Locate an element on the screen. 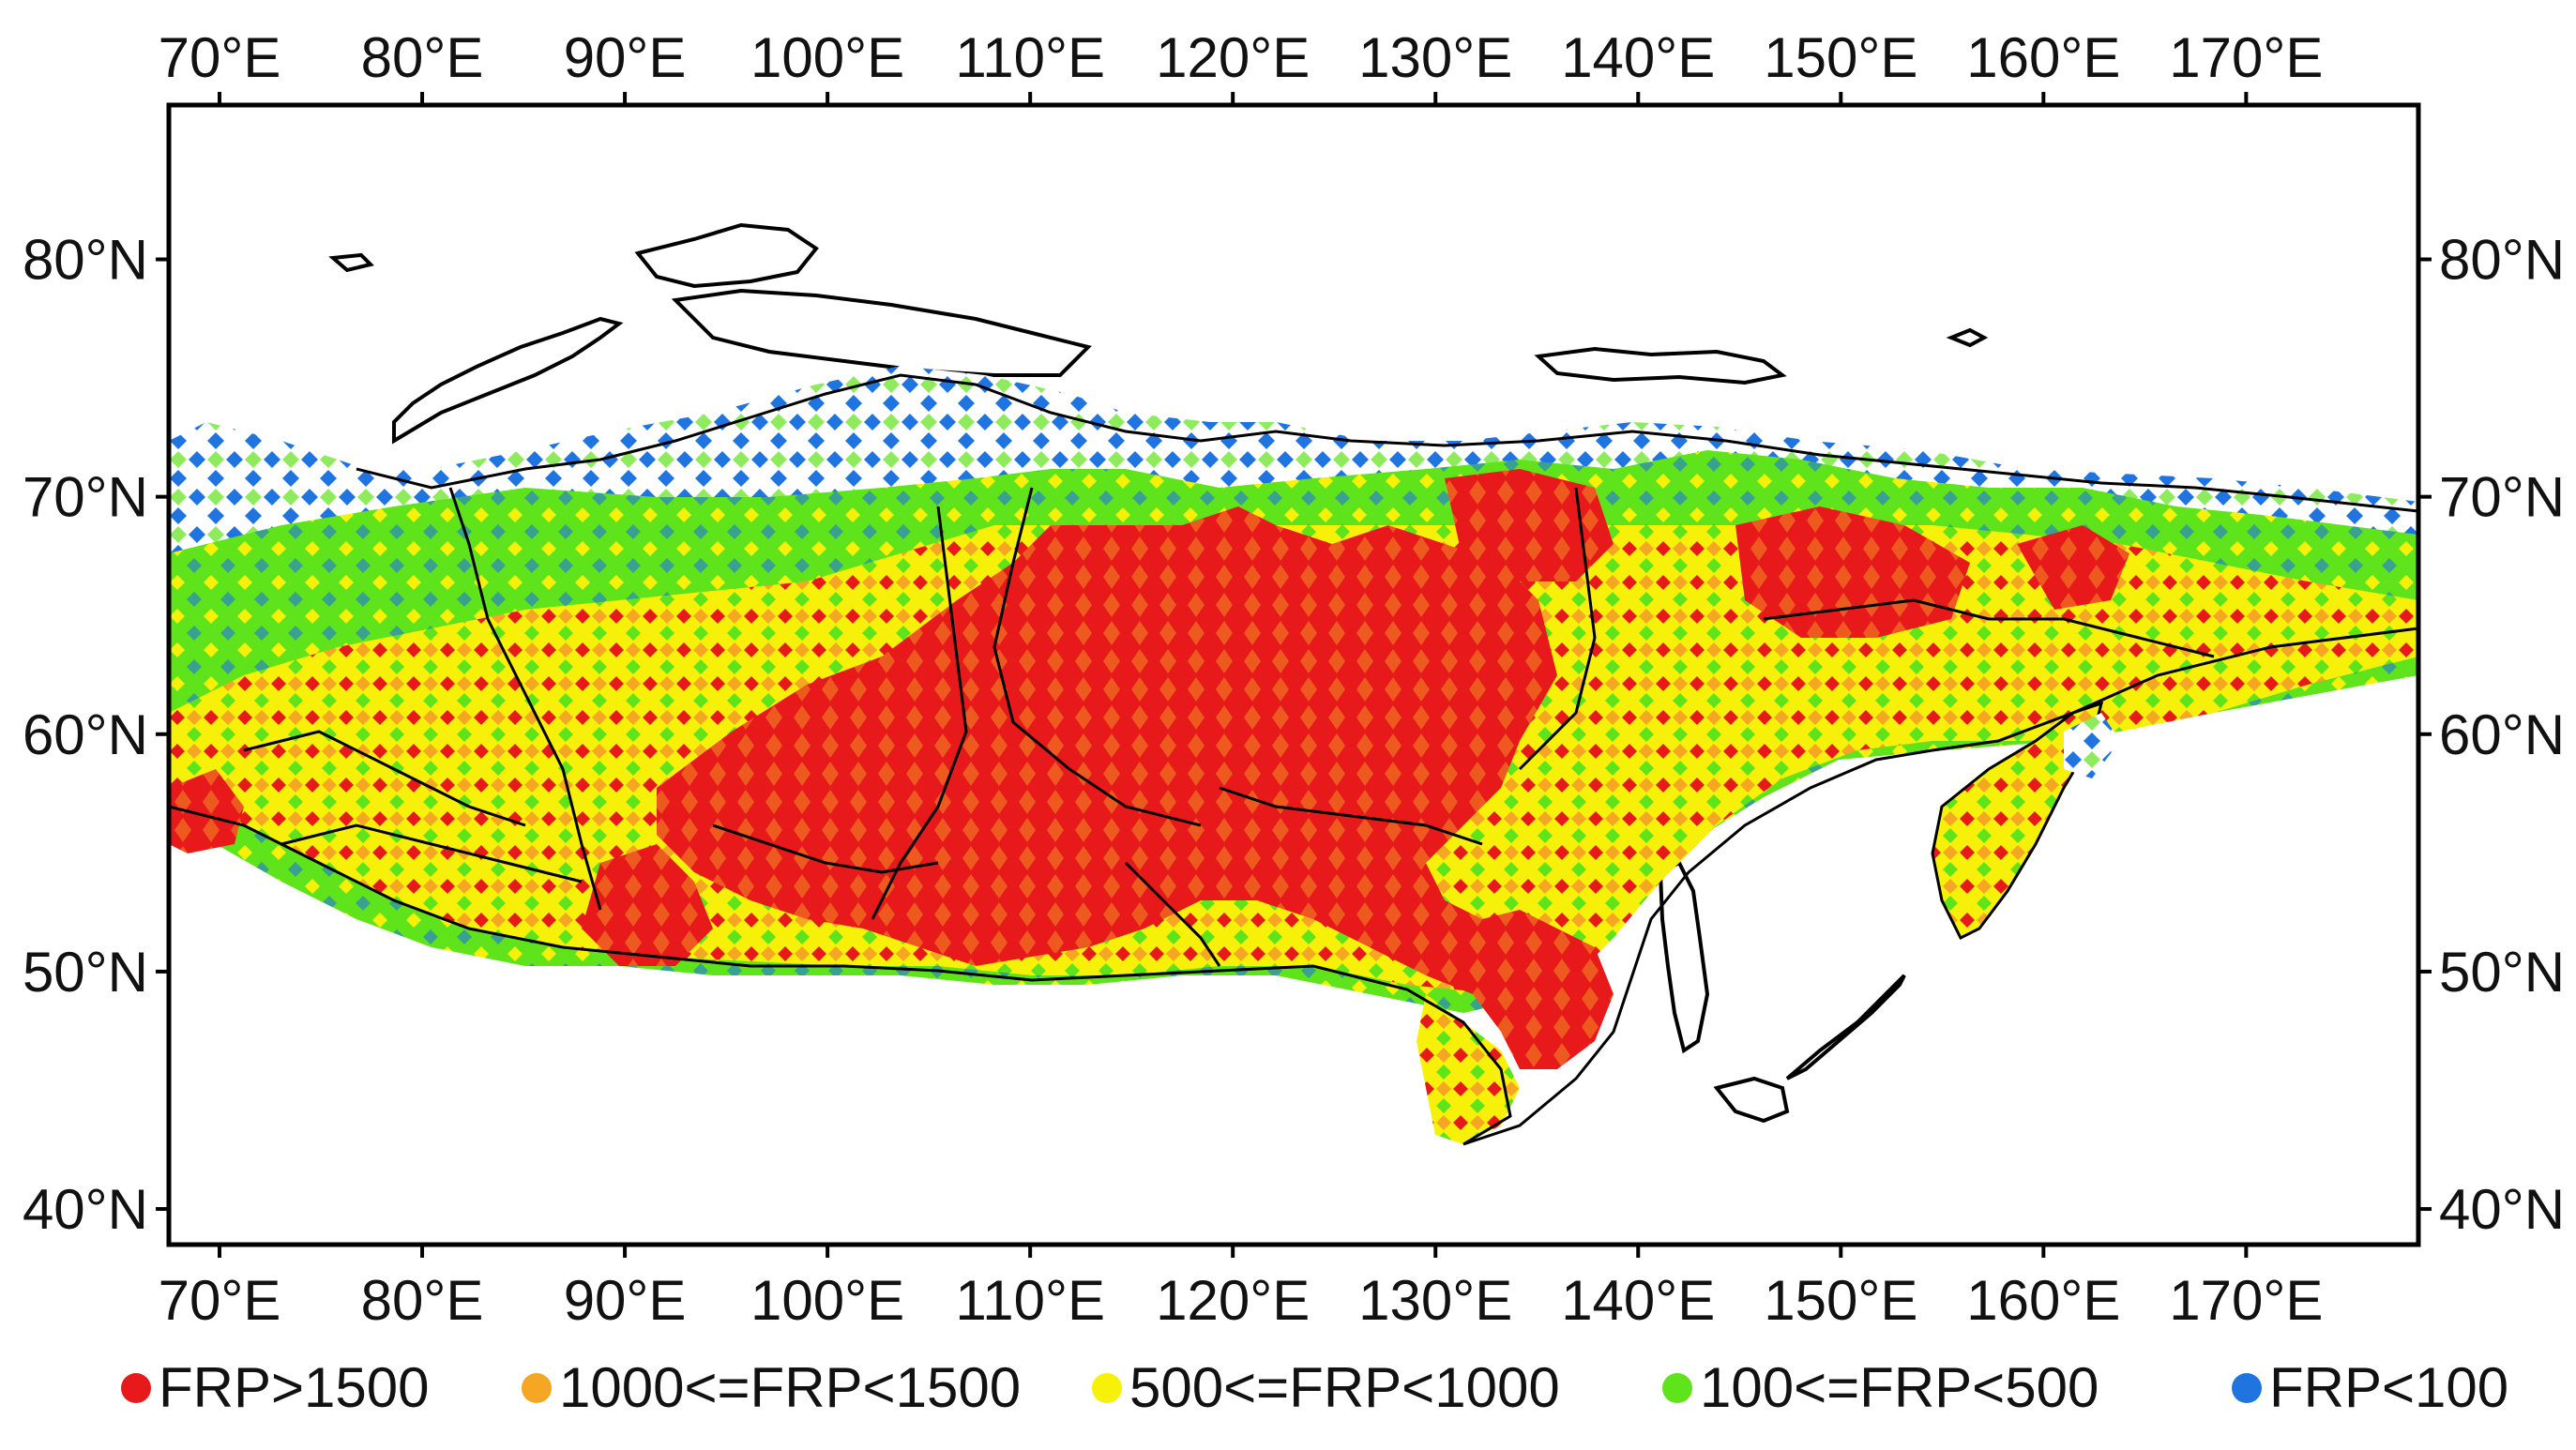 The image size is (2576, 1450). legend-item: FRP>1500 is located at coordinates (276, 1387).